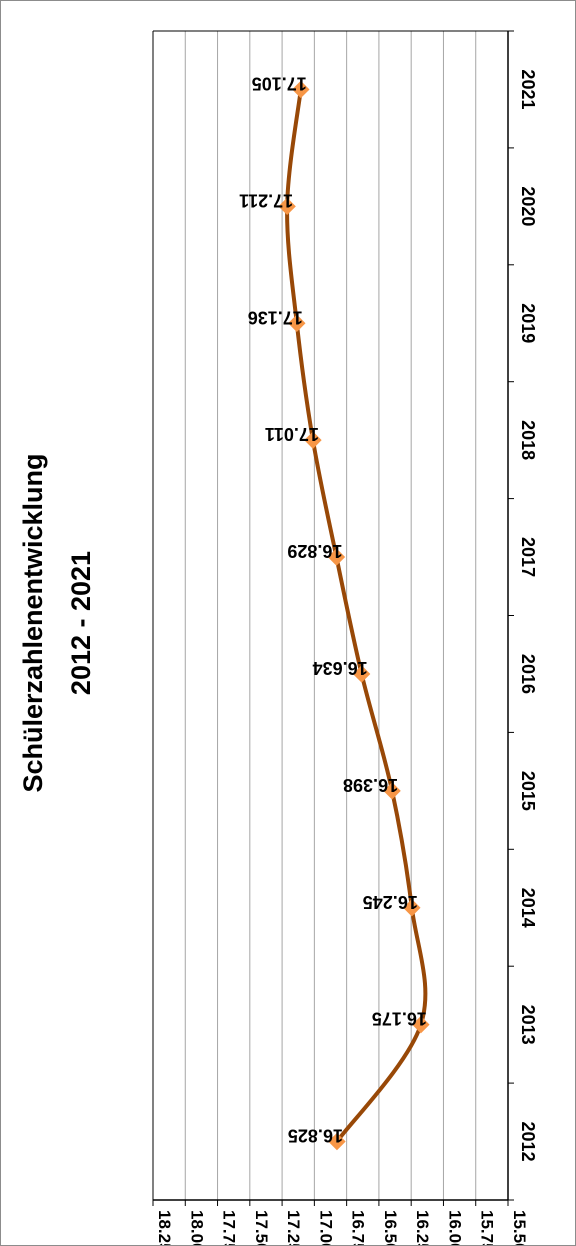  I want to click on value-tick-label: 17.500, so click(261, 1227).